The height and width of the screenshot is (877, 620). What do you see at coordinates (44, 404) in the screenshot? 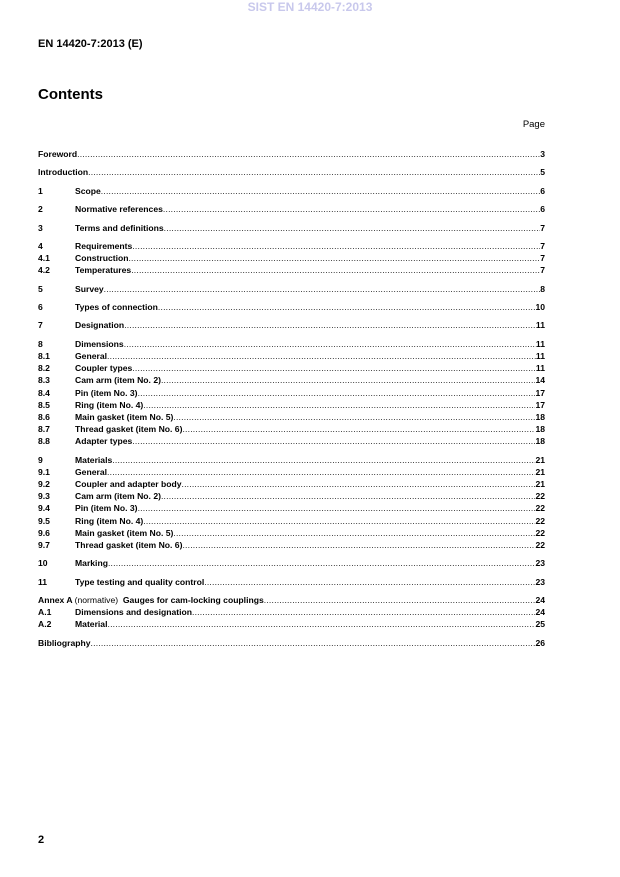
I see `toc-entry-number: 8.5` at bounding box center [44, 404].